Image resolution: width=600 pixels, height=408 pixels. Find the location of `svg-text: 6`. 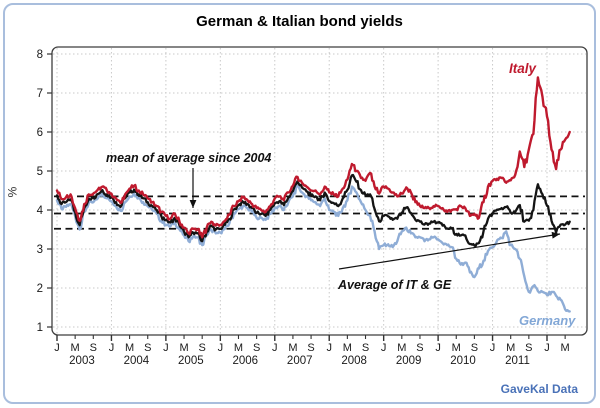

svg-text: 6 is located at coordinates (40, 133).